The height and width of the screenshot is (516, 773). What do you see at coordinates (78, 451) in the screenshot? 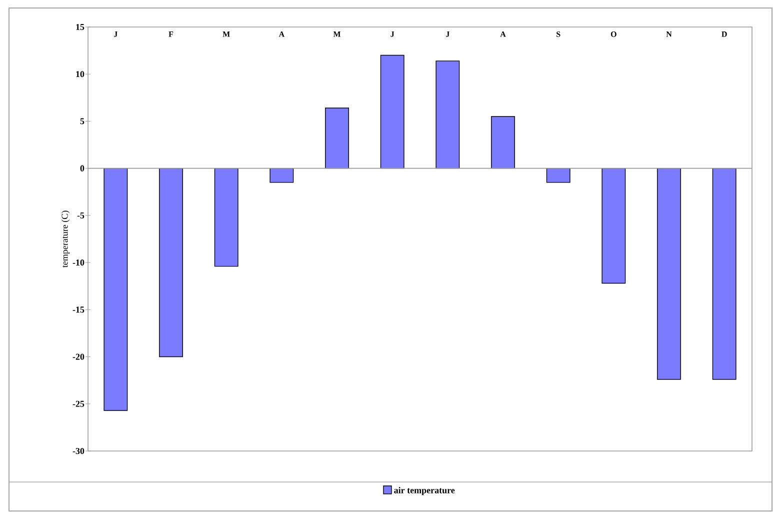
I see `y-tick-label: -30` at bounding box center [78, 451].